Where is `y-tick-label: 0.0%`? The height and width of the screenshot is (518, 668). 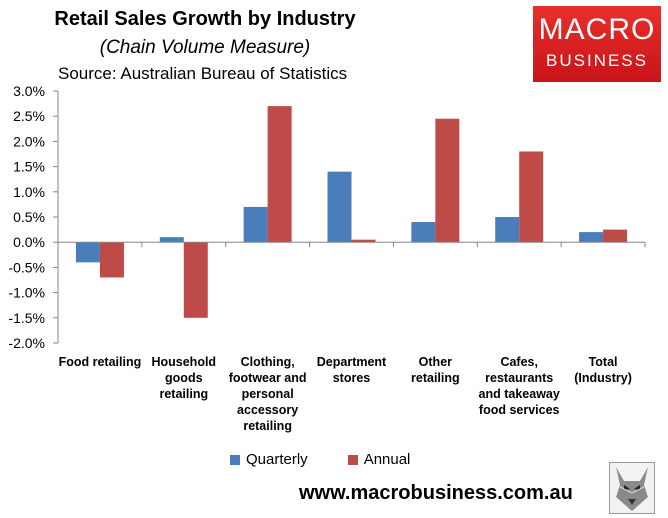
y-tick-label: 0.0% is located at coordinates (29, 242).